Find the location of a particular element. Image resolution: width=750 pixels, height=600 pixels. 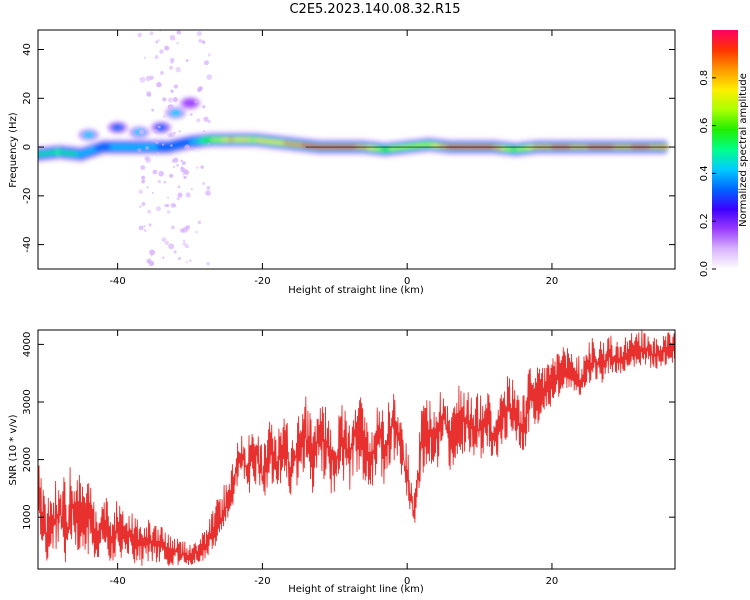

spectrogram-x-tick-label: -40 is located at coordinates (117, 281).